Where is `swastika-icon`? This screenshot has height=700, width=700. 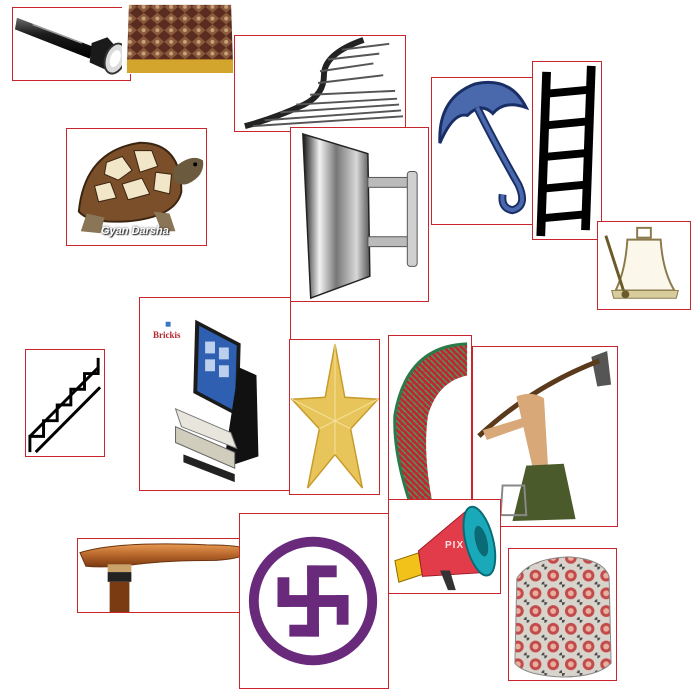 swastika-icon is located at coordinates (313, 601).